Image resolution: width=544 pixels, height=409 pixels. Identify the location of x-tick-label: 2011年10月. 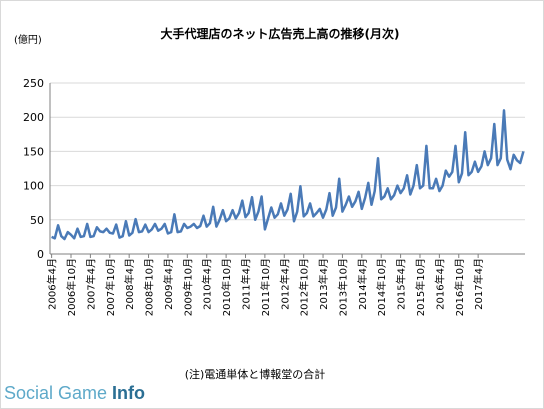
(265, 287).